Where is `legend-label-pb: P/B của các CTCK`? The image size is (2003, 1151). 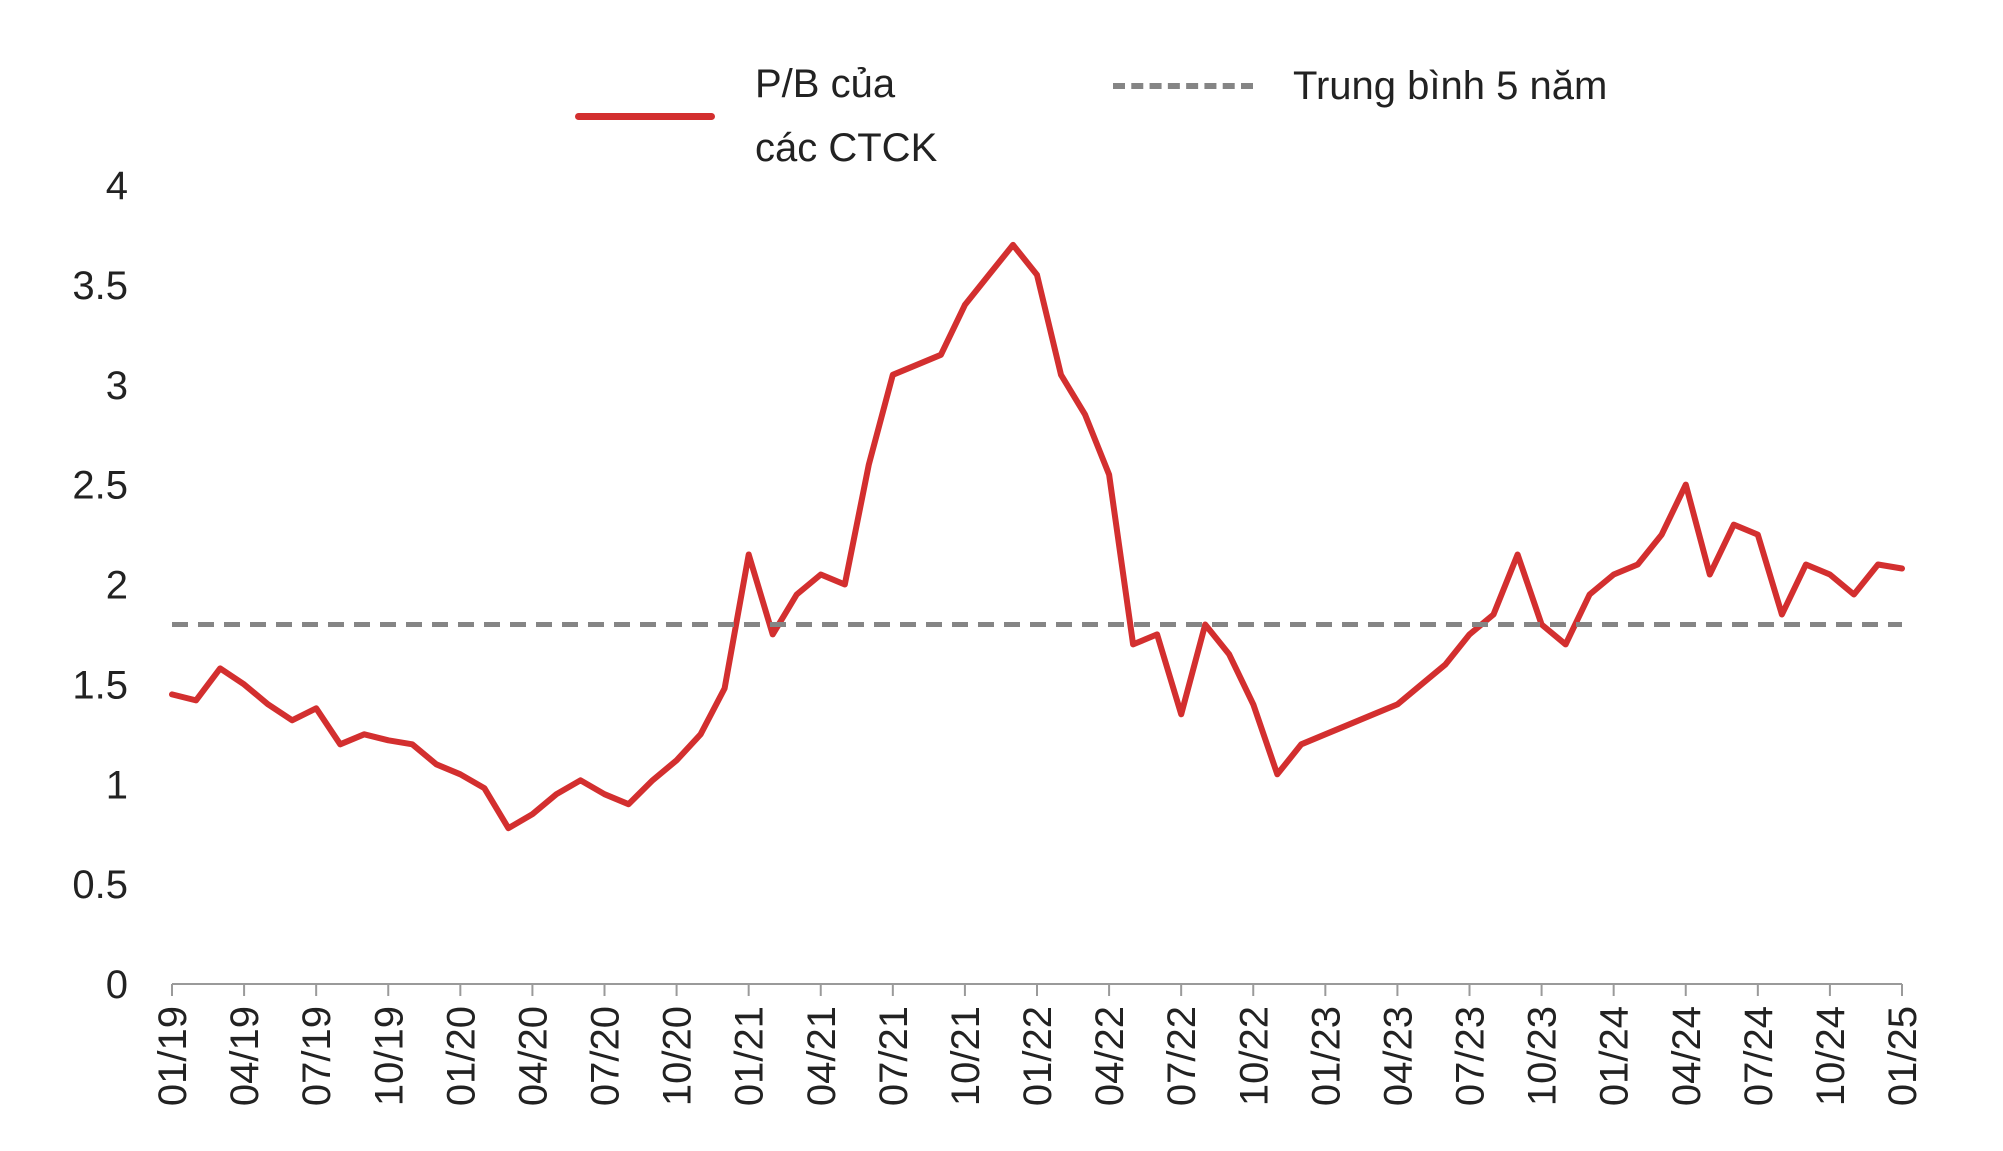 legend-label-pb: P/B của các CTCK is located at coordinates (846, 116).